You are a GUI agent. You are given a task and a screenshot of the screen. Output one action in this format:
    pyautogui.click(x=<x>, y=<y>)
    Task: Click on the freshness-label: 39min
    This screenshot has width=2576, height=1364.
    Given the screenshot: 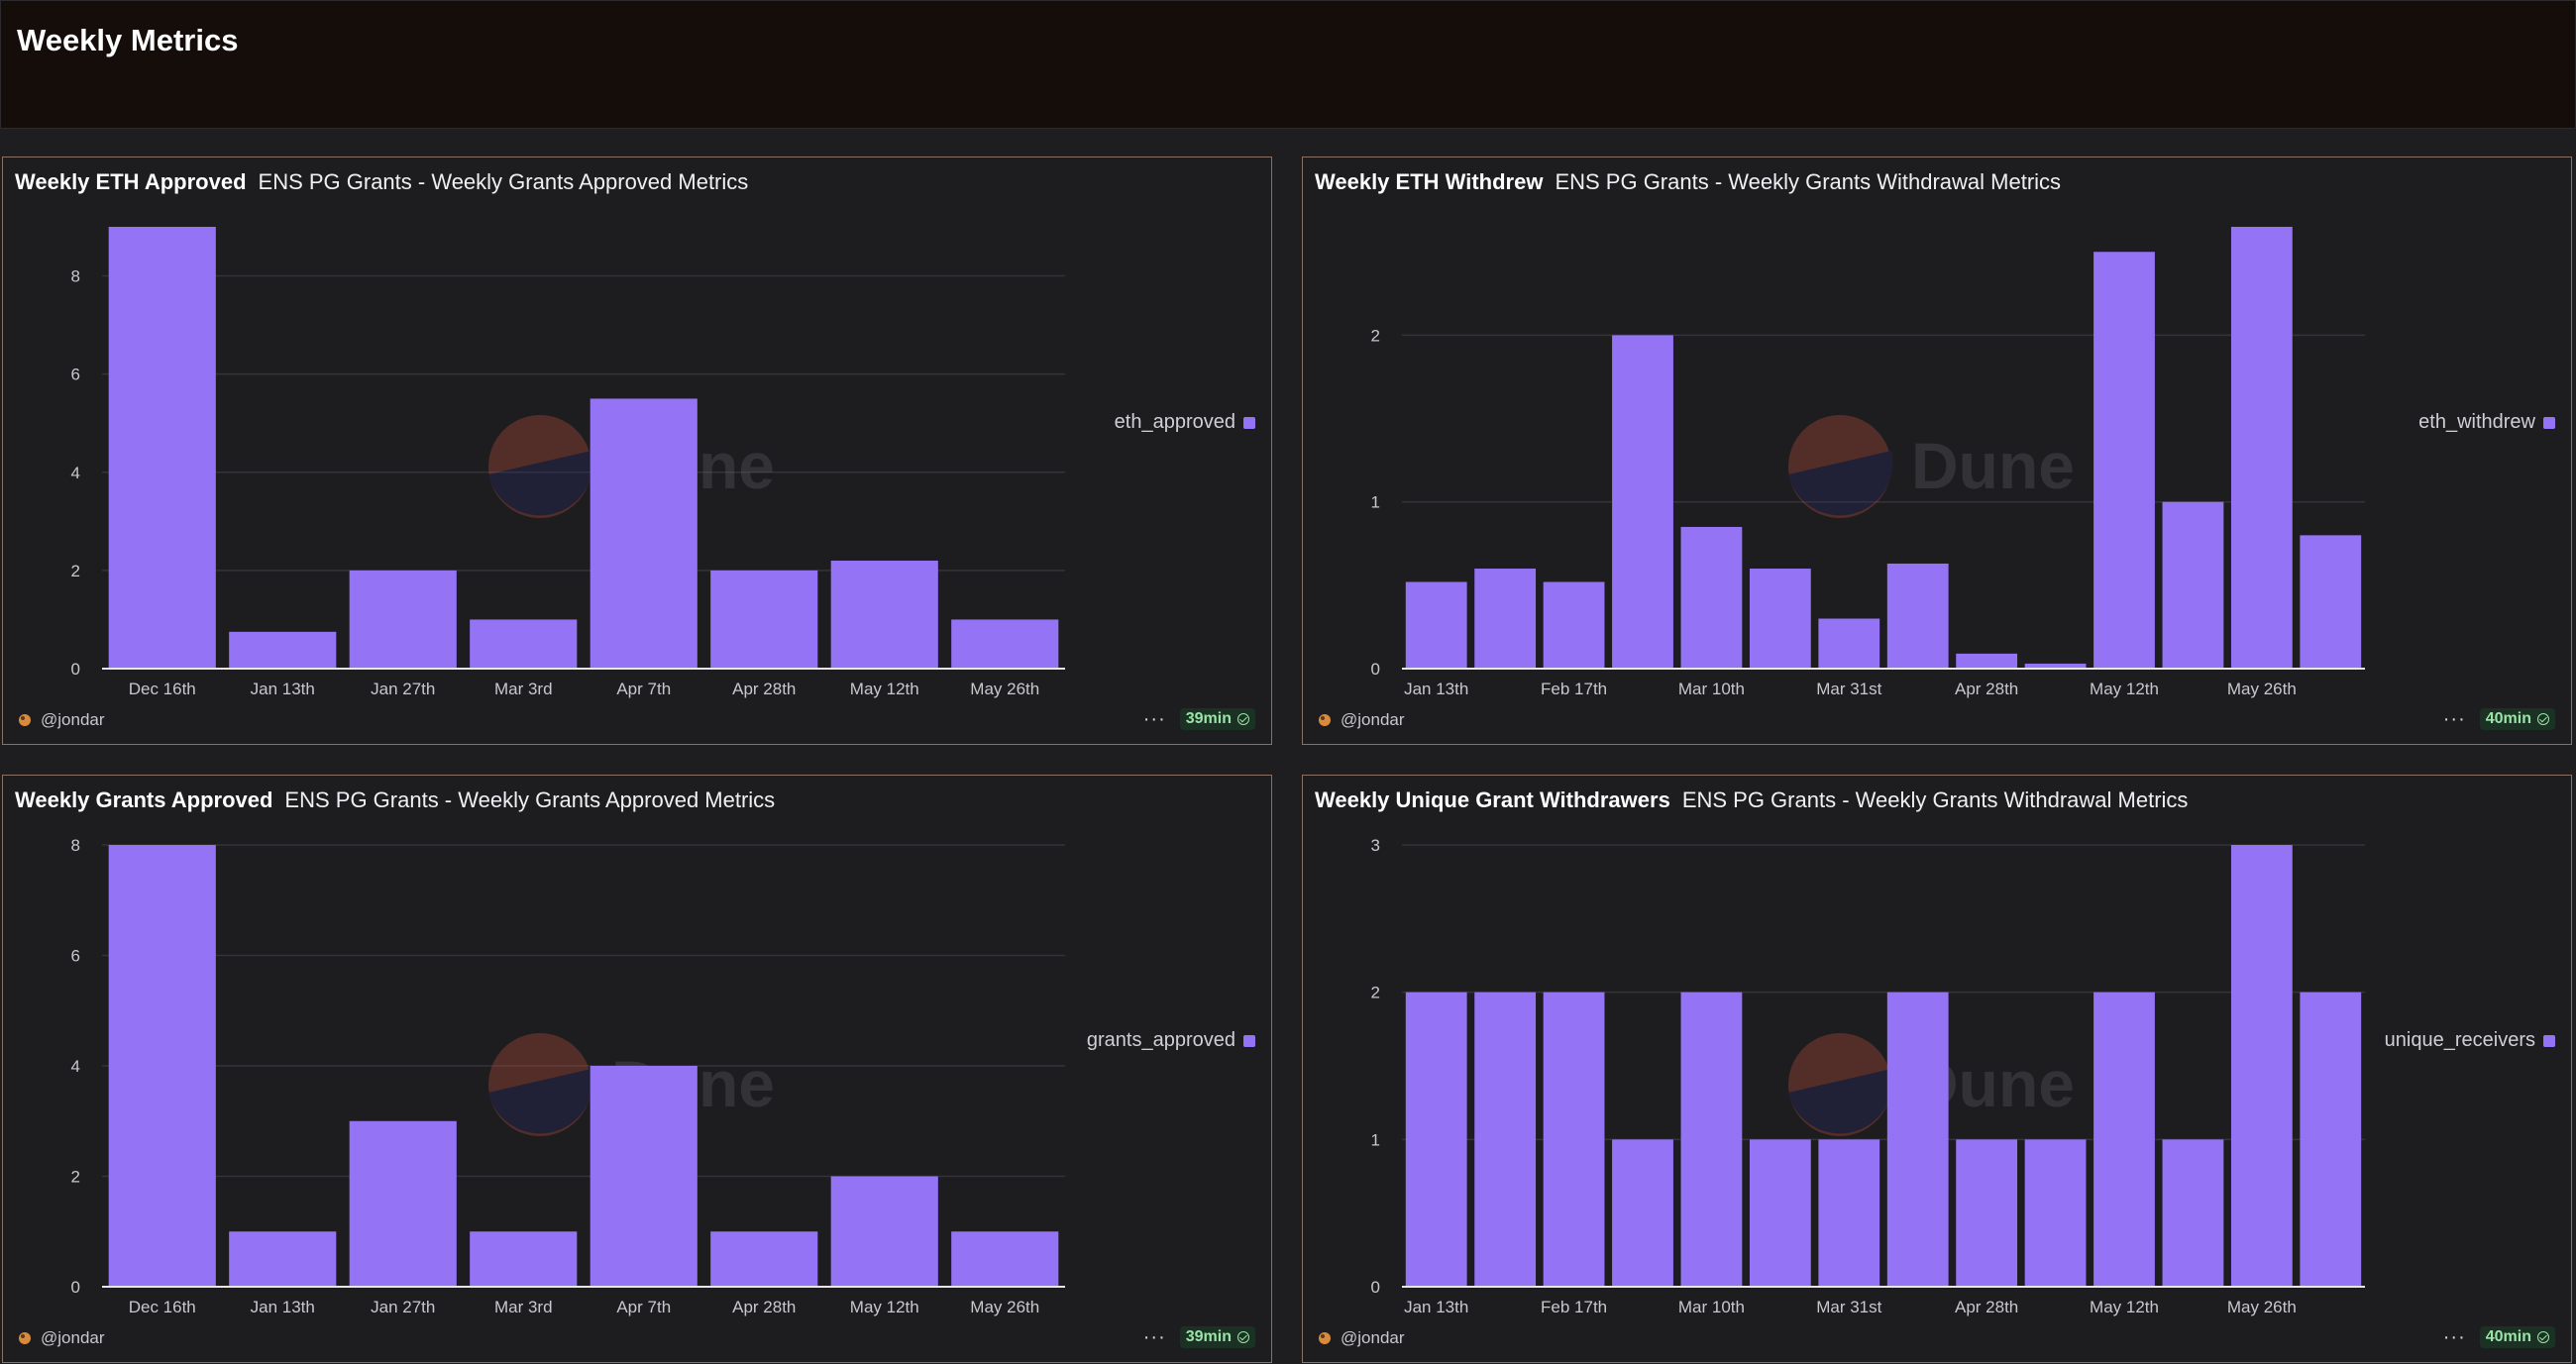 What is the action you would take?
    pyautogui.click(x=1208, y=718)
    